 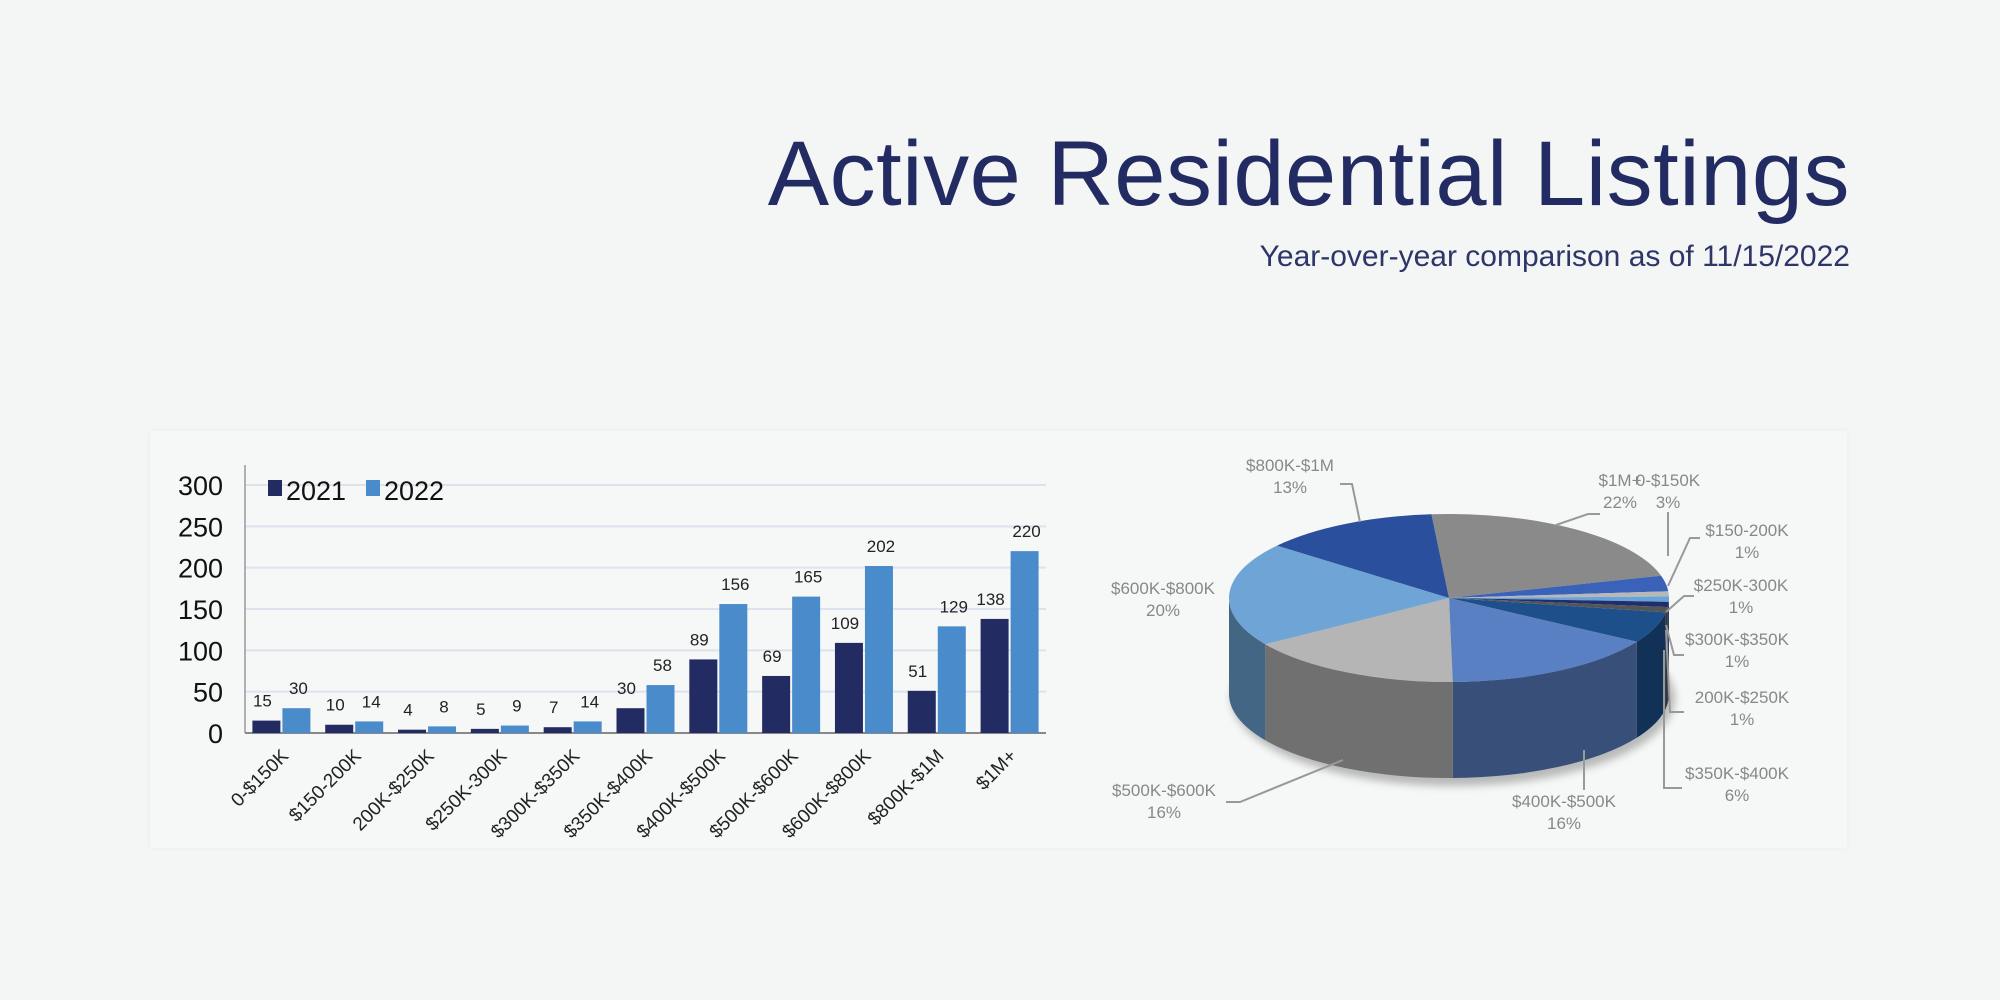 I want to click on data-label-2021: 138, so click(x=990, y=599).